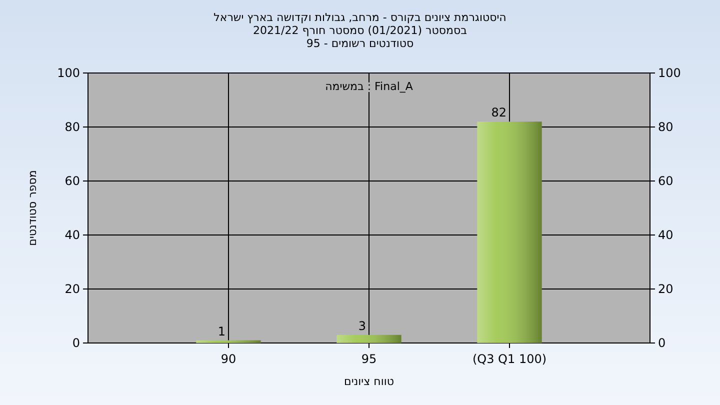 The height and width of the screenshot is (405, 720). What do you see at coordinates (76, 343) in the screenshot?
I see `y-tick-label: 0` at bounding box center [76, 343].